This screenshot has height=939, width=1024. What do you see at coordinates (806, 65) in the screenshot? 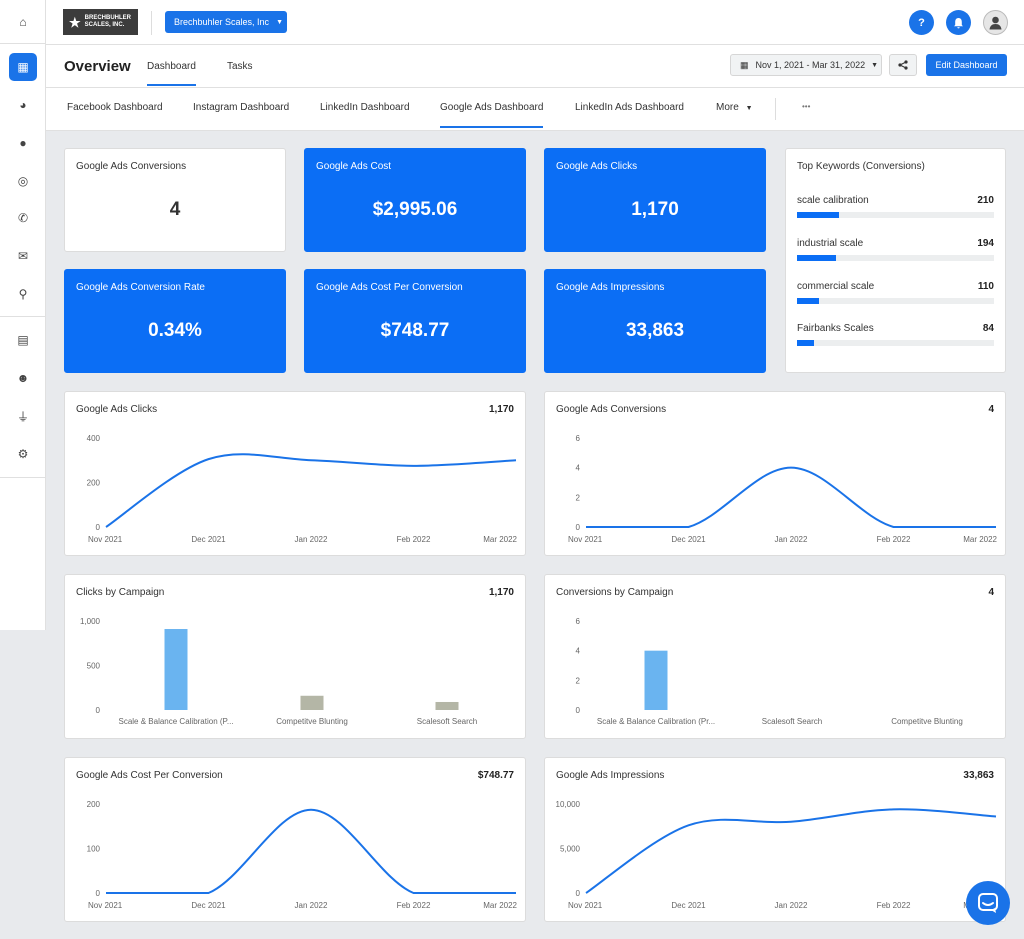
I see `date-range-button: ▦ Nov 1, 2021 - Mar 31, 2022 ▼` at bounding box center [806, 65].